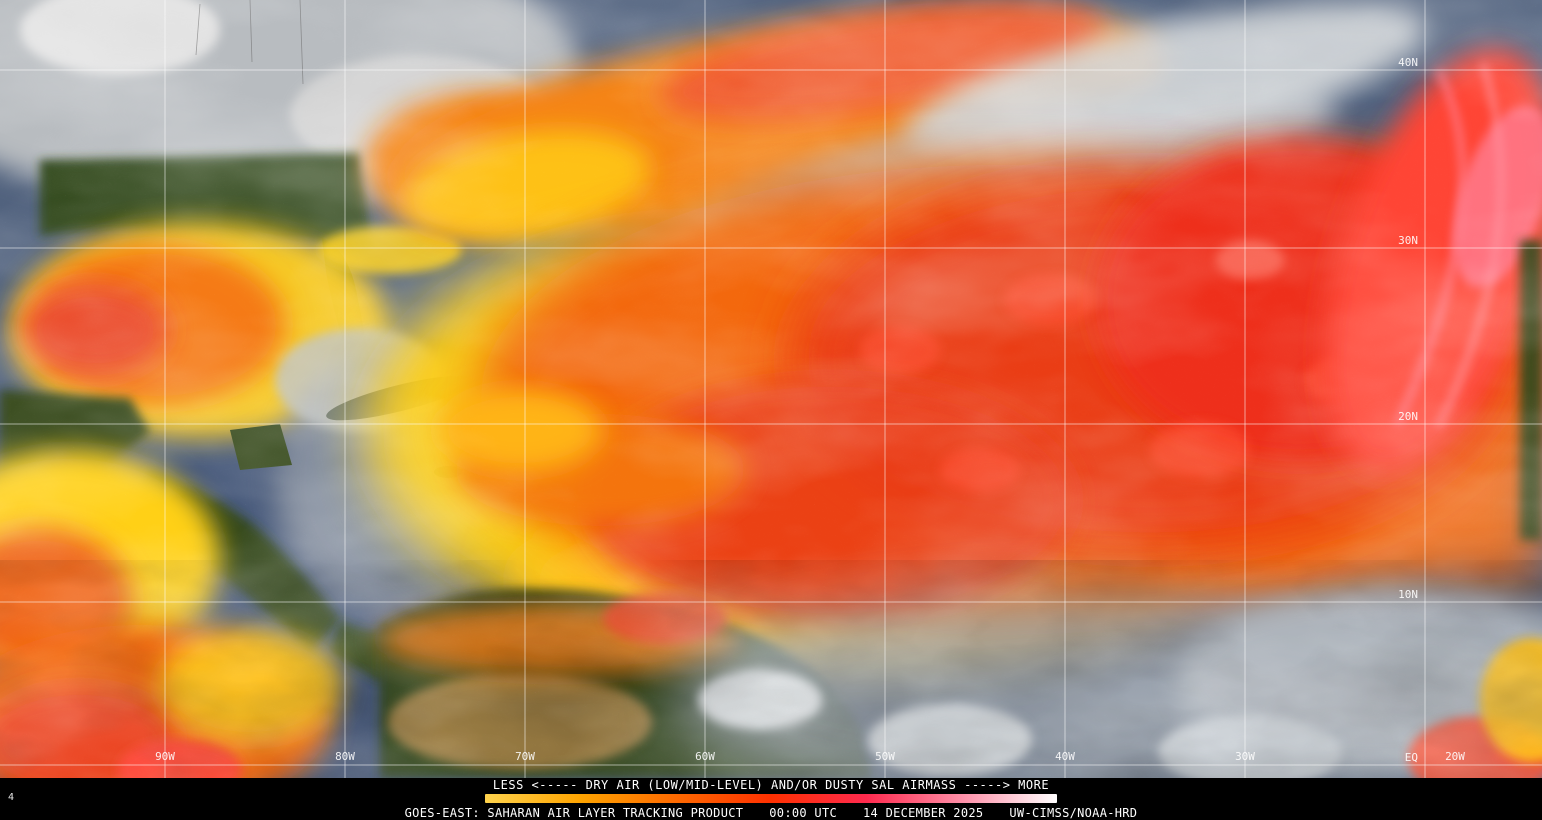  Describe the element at coordinates (165, 756) in the screenshot. I see `lon-label: 90W` at that location.